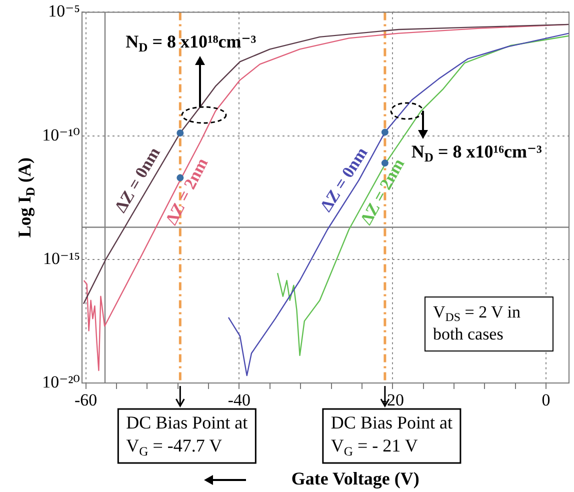 This screenshot has width=574, height=492. Describe the element at coordinates (26, 198) in the screenshot. I see `y-axis-title: Log ID (A)` at that location.